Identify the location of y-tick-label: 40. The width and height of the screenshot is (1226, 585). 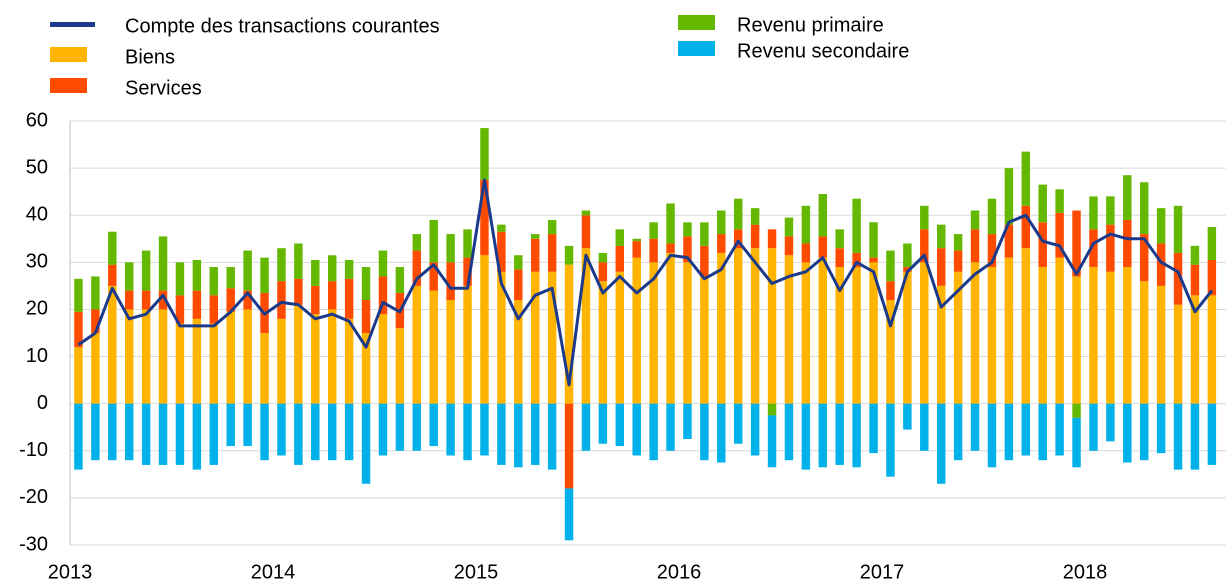
(37, 215).